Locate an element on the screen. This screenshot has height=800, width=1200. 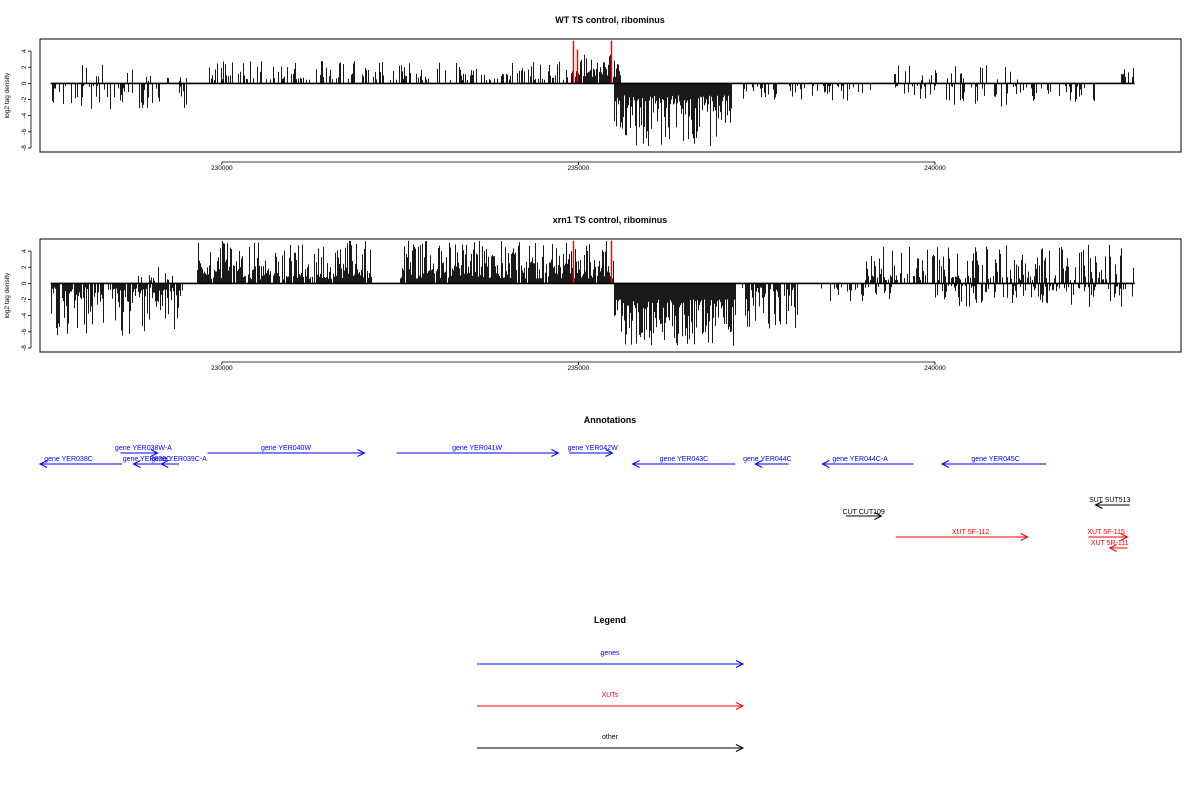
feature-label: gene YER040W is located at coordinates (286, 448).